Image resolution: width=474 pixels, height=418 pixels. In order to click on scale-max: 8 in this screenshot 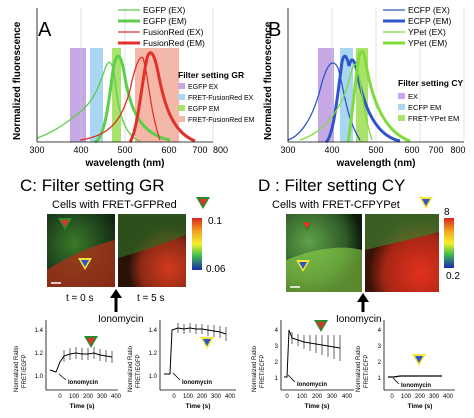, I will do `click(447, 212)`.